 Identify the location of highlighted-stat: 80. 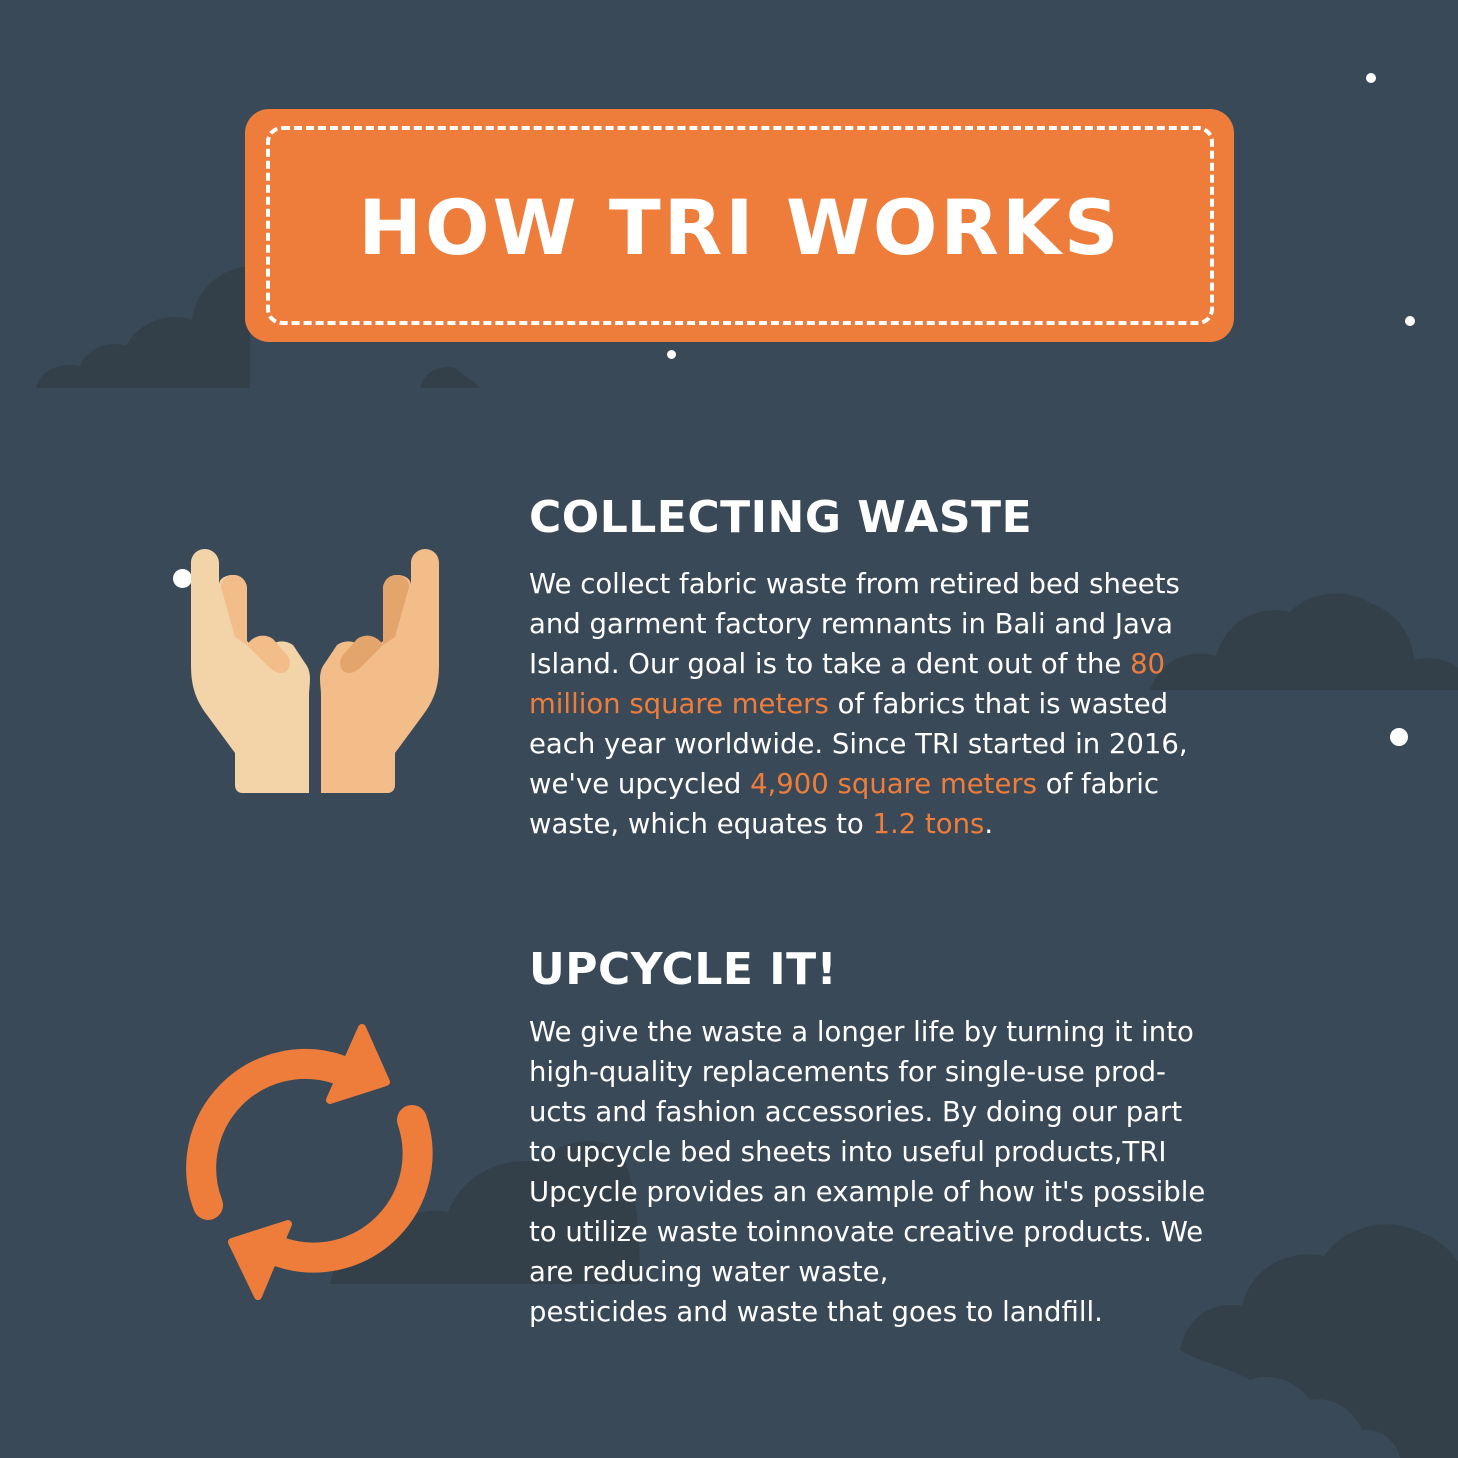
(1148, 664).